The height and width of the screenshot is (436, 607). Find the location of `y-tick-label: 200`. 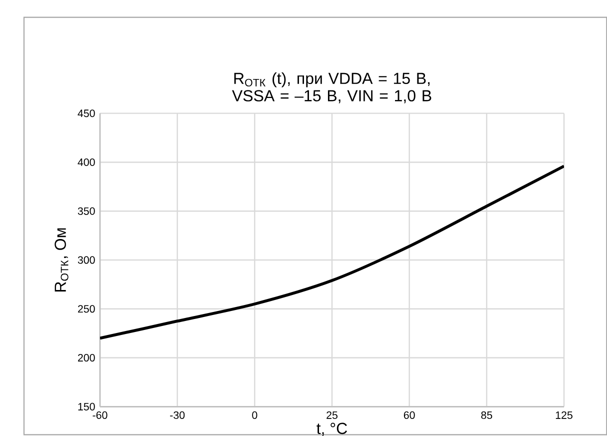

y-tick-label: 200 is located at coordinates (86, 358).